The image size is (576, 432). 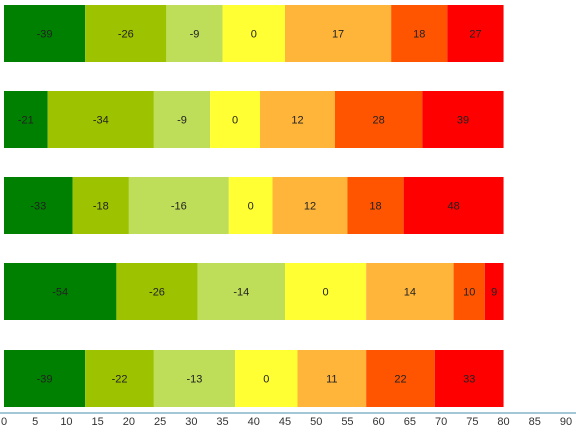 I want to click on bar-segment-label: 27, so click(x=475, y=35).